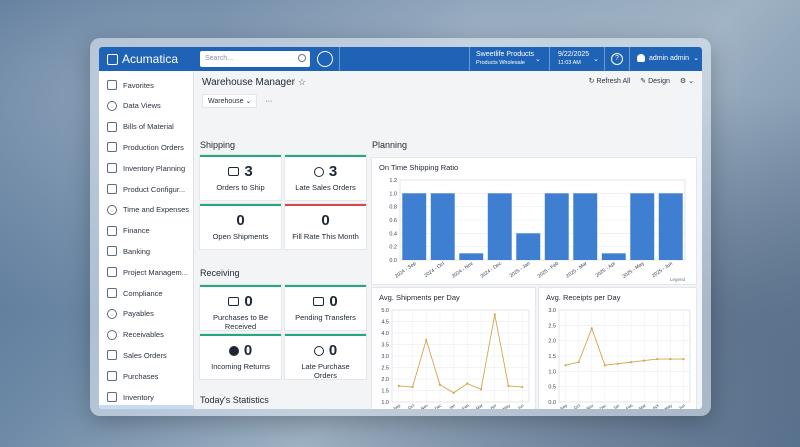  What do you see at coordinates (146, 168) in the screenshot?
I see `sidebar-item-inventory-planning: Inventory Planning` at bounding box center [146, 168].